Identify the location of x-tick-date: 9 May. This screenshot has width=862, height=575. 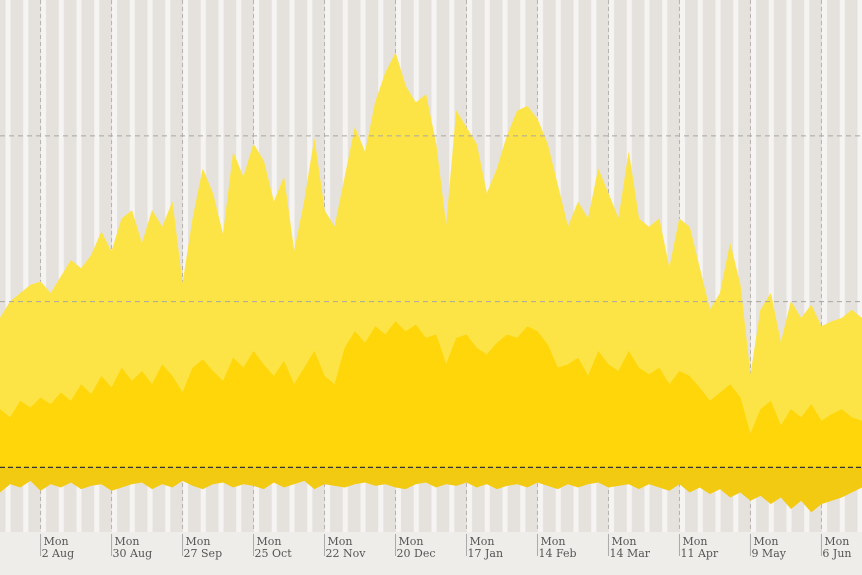
(768, 553).